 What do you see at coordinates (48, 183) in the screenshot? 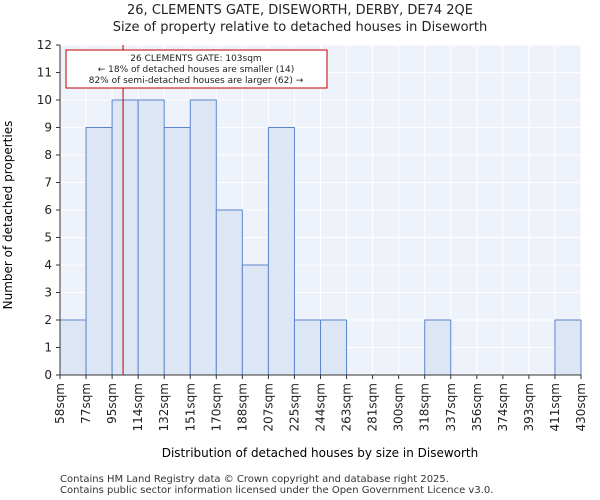
I see `y-tick-label: 7` at bounding box center [48, 183].